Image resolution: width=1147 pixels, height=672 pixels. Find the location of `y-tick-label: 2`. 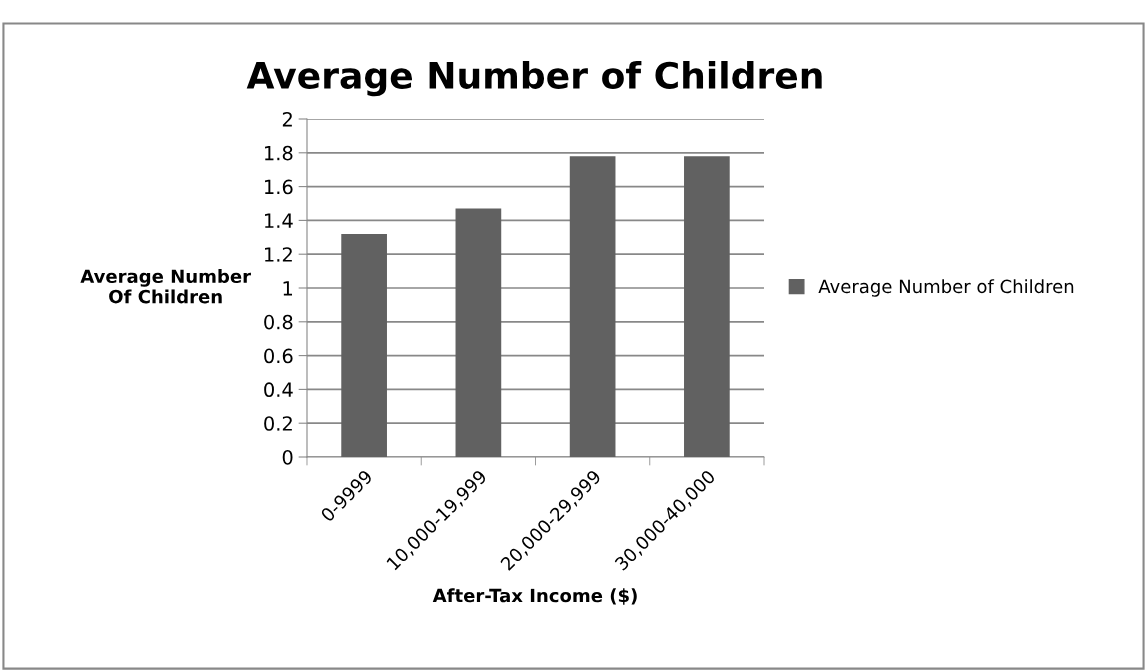

y-tick-label: 2 is located at coordinates (287, 119).